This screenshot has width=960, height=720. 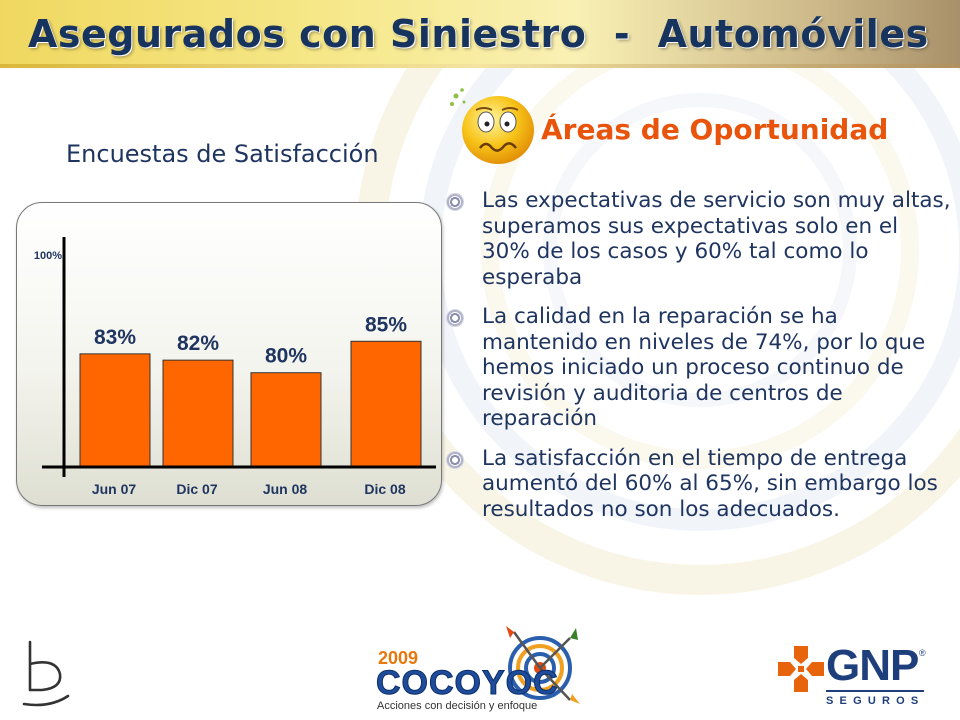 What do you see at coordinates (285, 489) in the screenshot?
I see `x-tick-label: Jun 08` at bounding box center [285, 489].